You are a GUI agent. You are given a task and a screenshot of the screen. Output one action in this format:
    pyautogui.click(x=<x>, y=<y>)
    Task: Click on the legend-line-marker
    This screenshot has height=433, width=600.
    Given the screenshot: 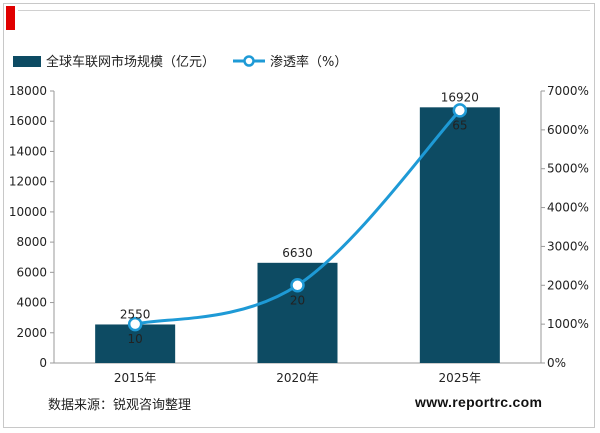 What is the action you would take?
    pyautogui.click(x=249, y=61)
    